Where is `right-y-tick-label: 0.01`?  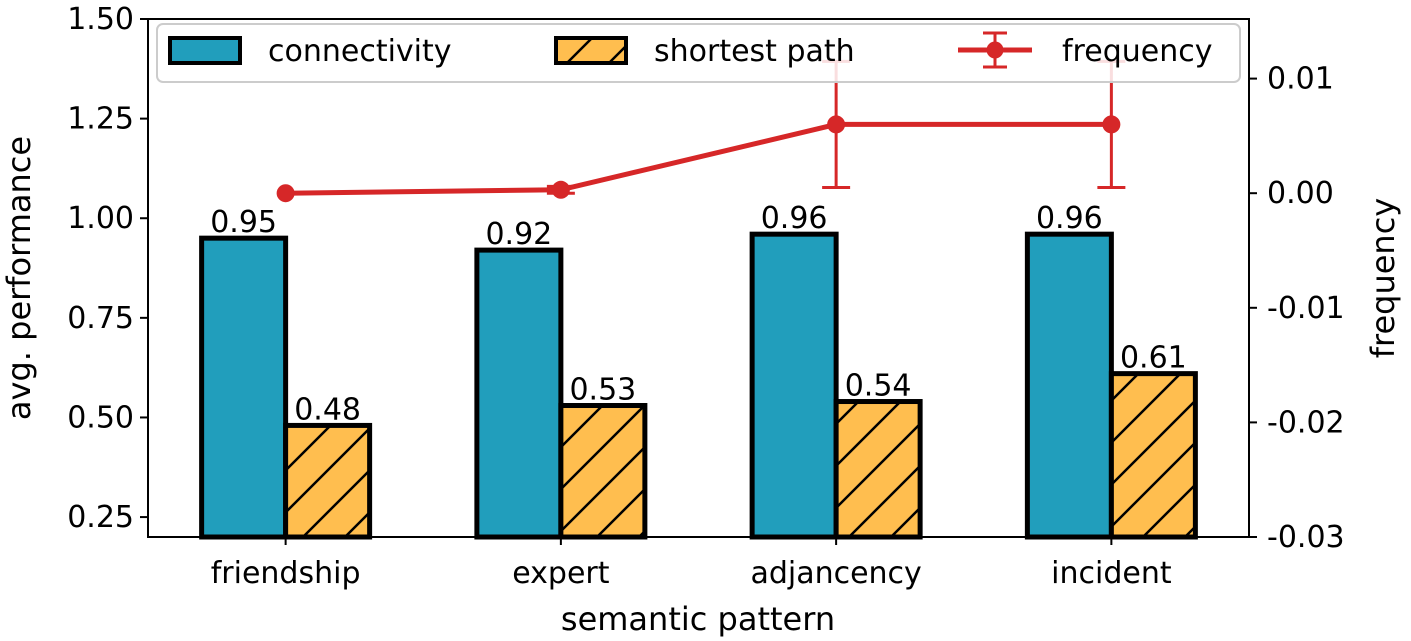 right-y-tick-label: 0.01 is located at coordinates (1300, 79).